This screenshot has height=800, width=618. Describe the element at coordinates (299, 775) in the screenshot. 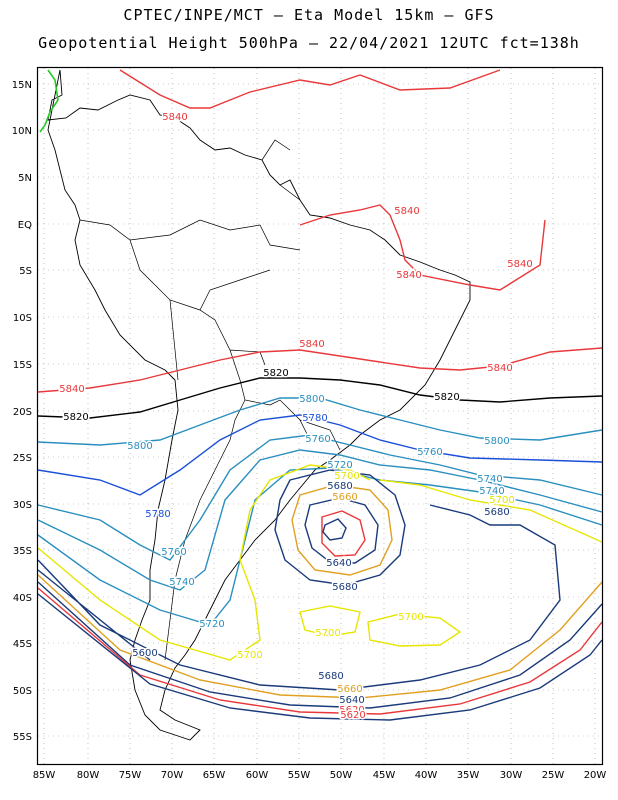

I see `lon-tick-label: 55W` at that location.